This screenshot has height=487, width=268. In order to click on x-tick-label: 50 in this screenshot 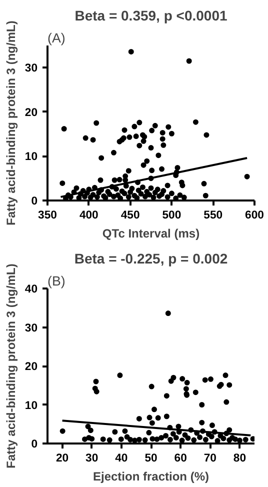, I will do `click(151, 458)`.